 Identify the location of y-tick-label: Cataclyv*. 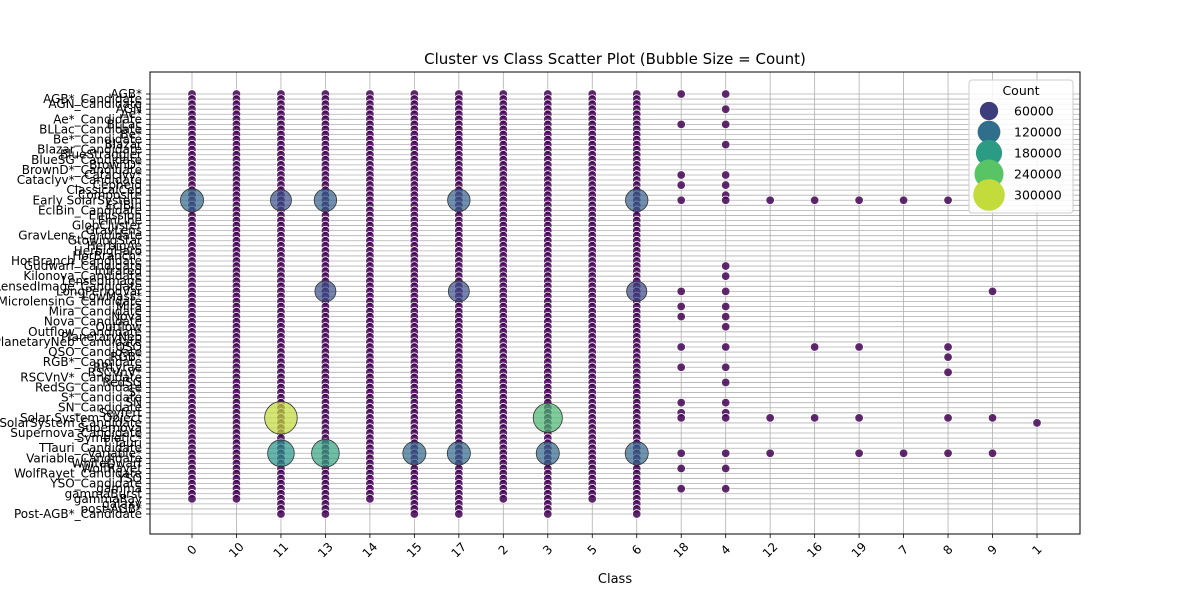
(113, 175).